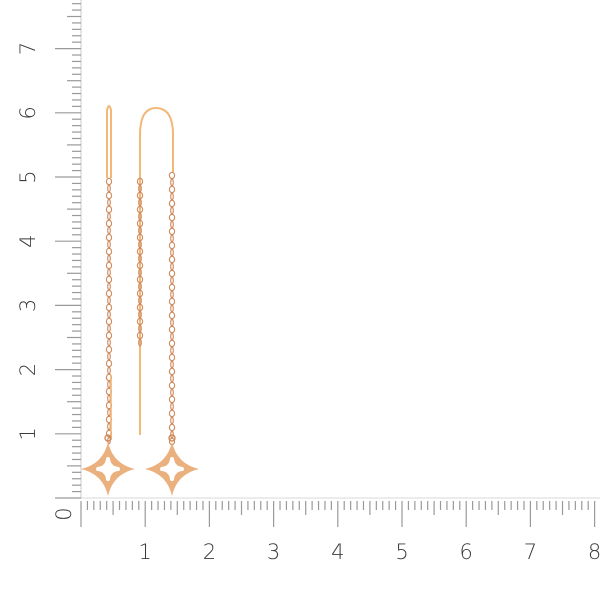  I want to click on horizontal-ruler-label: 6, so click(466, 552).